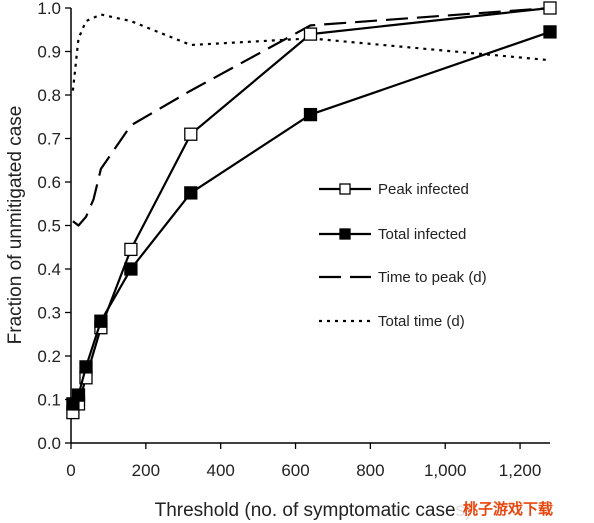 The height and width of the screenshot is (523, 594). What do you see at coordinates (49, 52) in the screenshot?
I see `y-tick-label: 0.9` at bounding box center [49, 52].